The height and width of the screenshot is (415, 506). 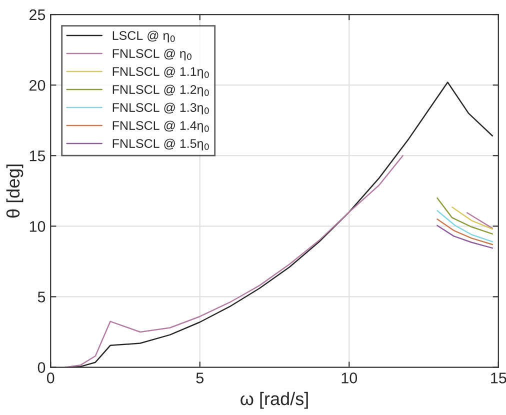 I want to click on legend-label: FNLSCL @ 1.2η$_{0}$, so click(x=160, y=90).